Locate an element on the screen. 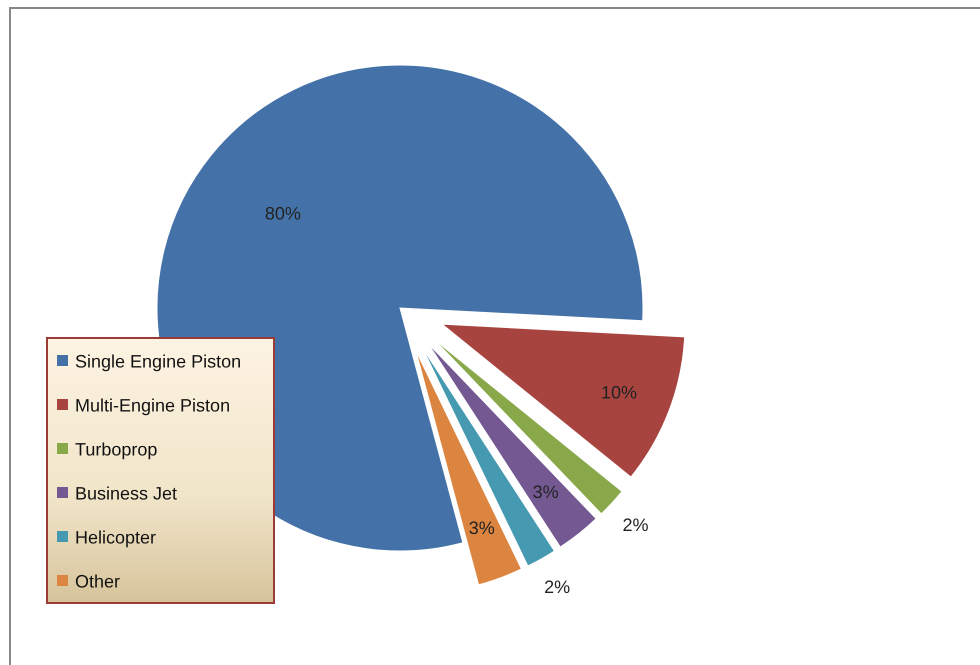 Image resolution: width=980 pixels, height=665 pixels. legend-label: Business Jet is located at coordinates (126, 493).